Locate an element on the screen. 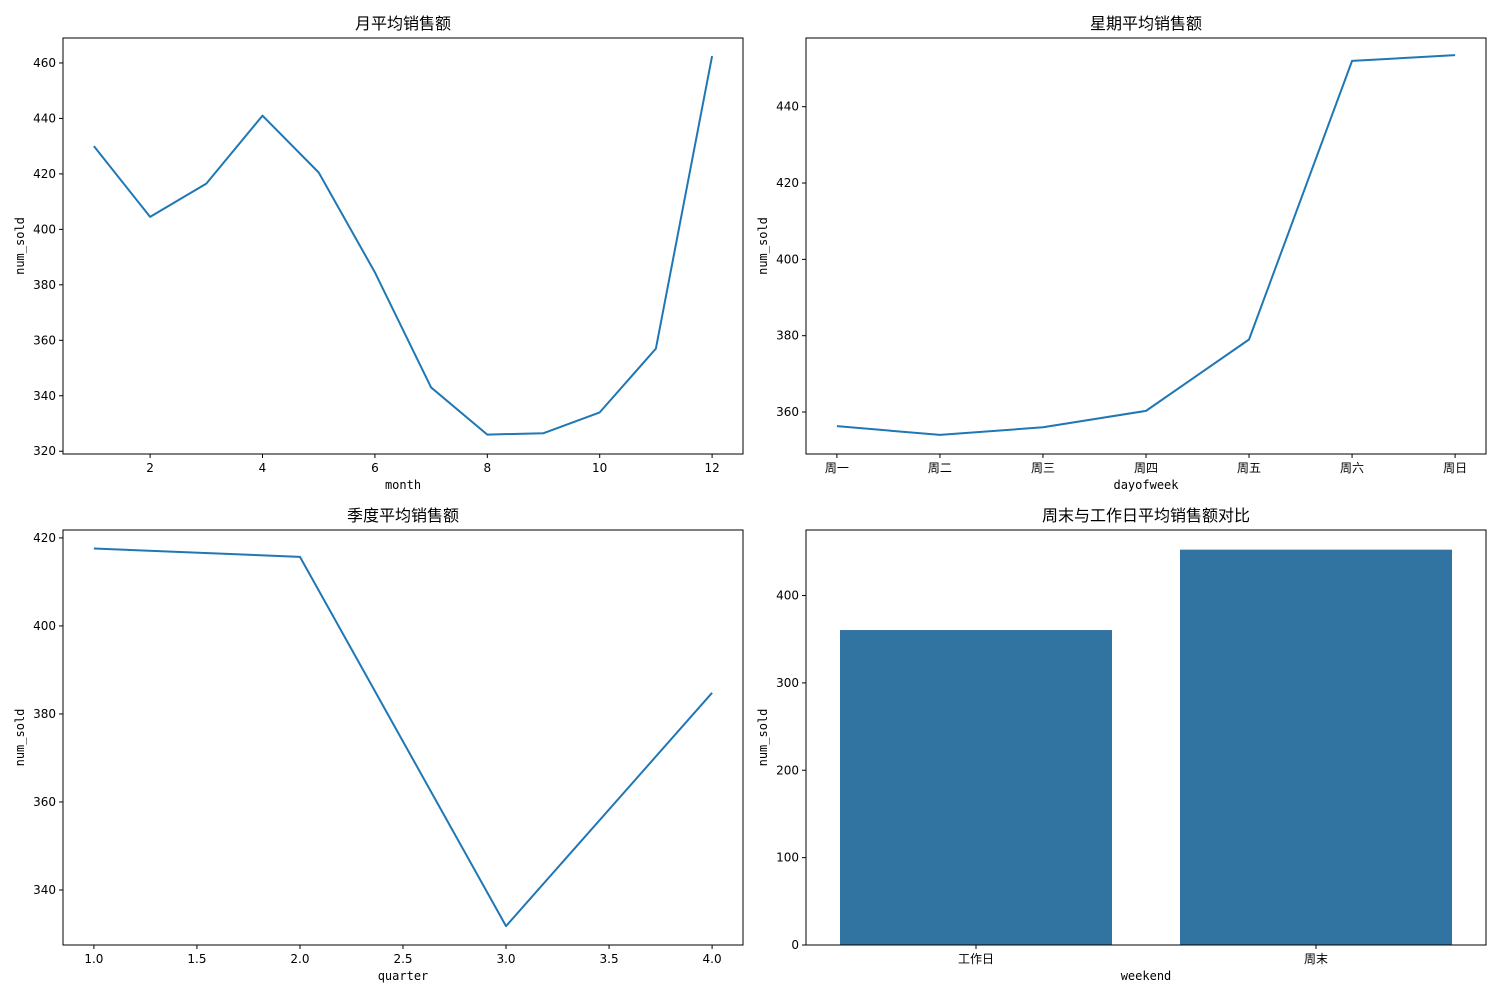 This screenshot has width=1500, height=1000. chart-title: 周末与工作日平均销售额对比 is located at coordinates (1146, 515).